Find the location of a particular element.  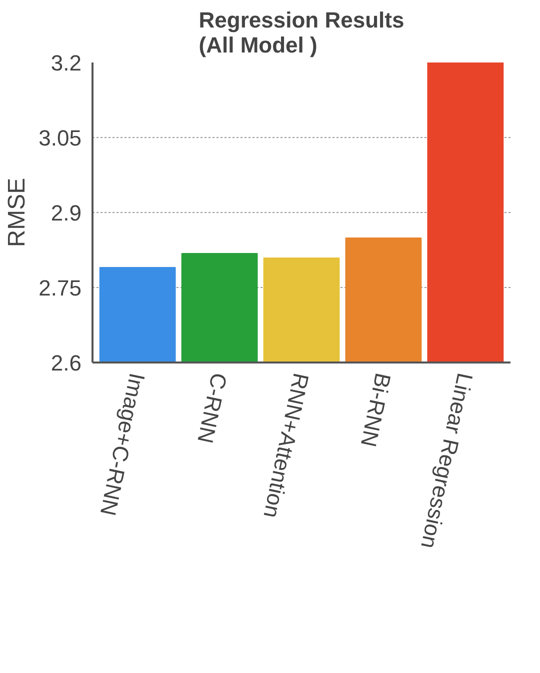

y-tick-label: 3.2 is located at coordinates (66, 63).